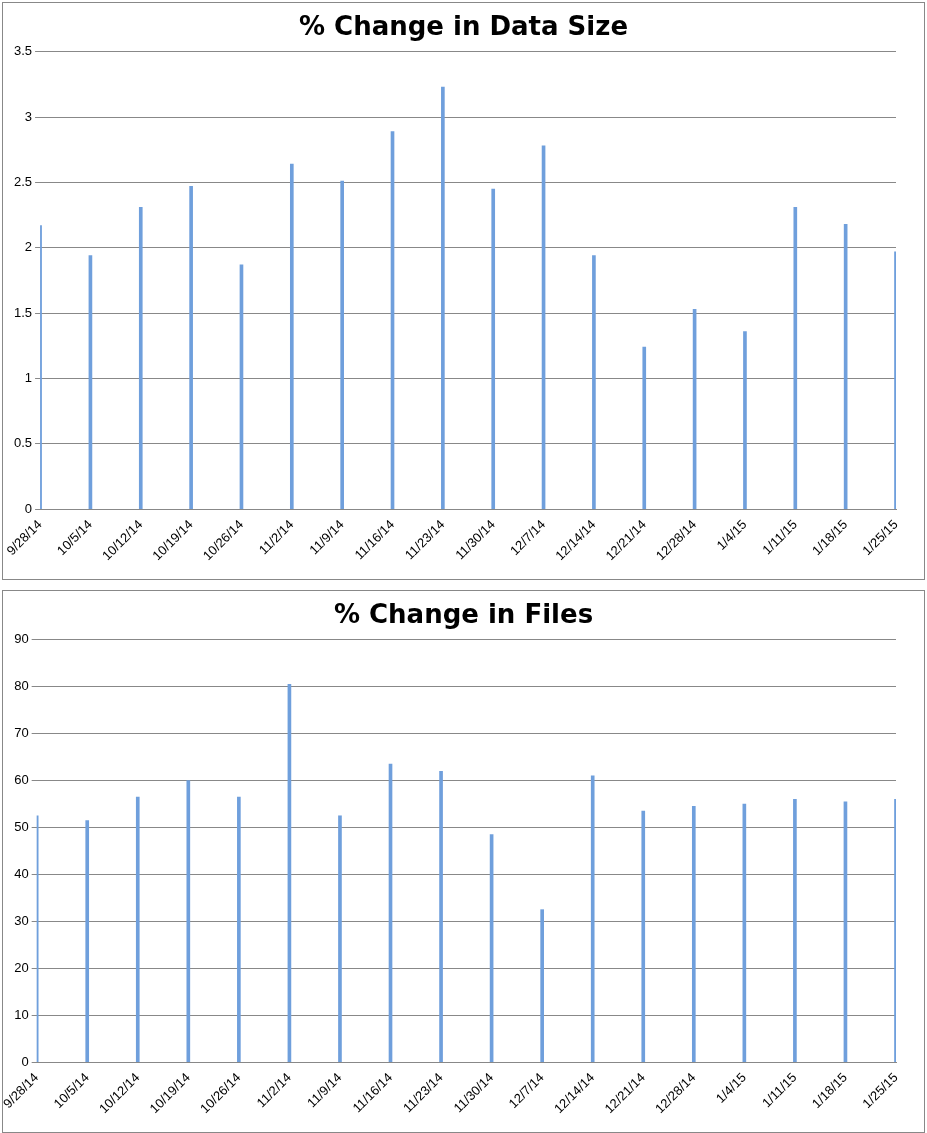 This screenshot has height=1133, width=927. What do you see at coordinates (21, 639) in the screenshot?
I see `y-tick-label: 90` at bounding box center [21, 639].